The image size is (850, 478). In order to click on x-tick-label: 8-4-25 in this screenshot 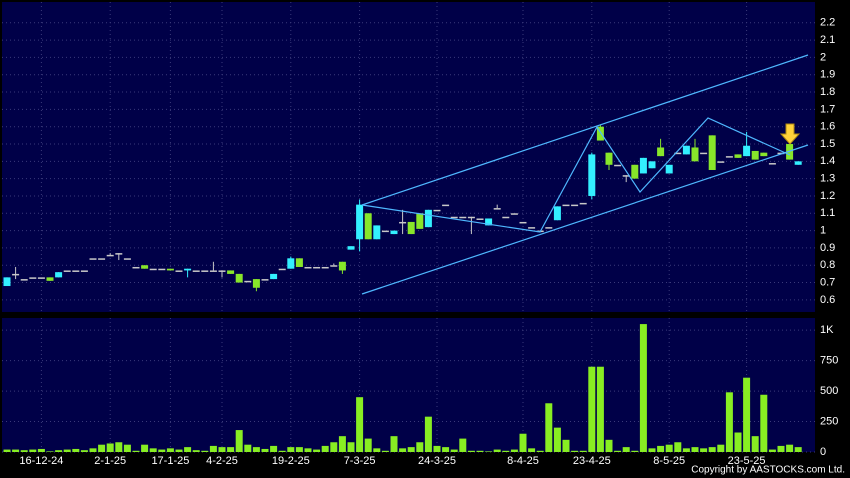, I will do `click(523, 461)`.